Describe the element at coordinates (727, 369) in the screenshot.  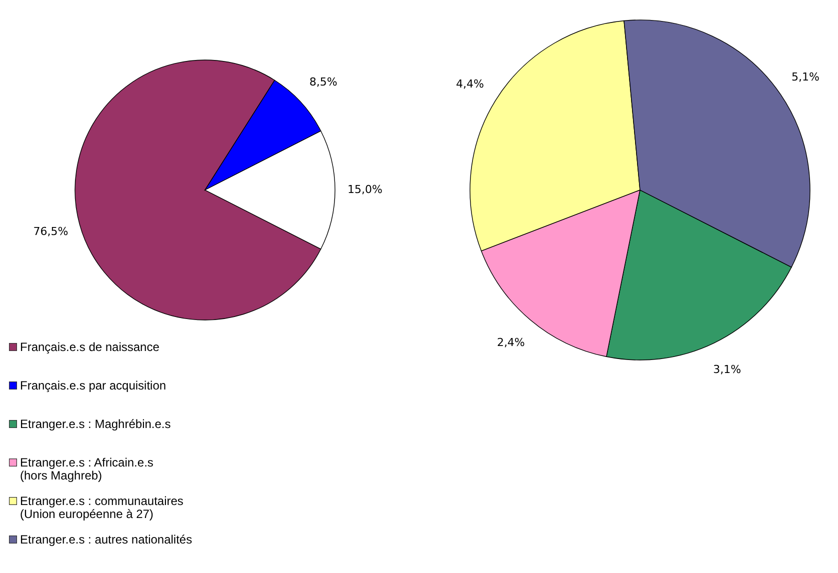
I see `data-label: 3,1%` at that location.